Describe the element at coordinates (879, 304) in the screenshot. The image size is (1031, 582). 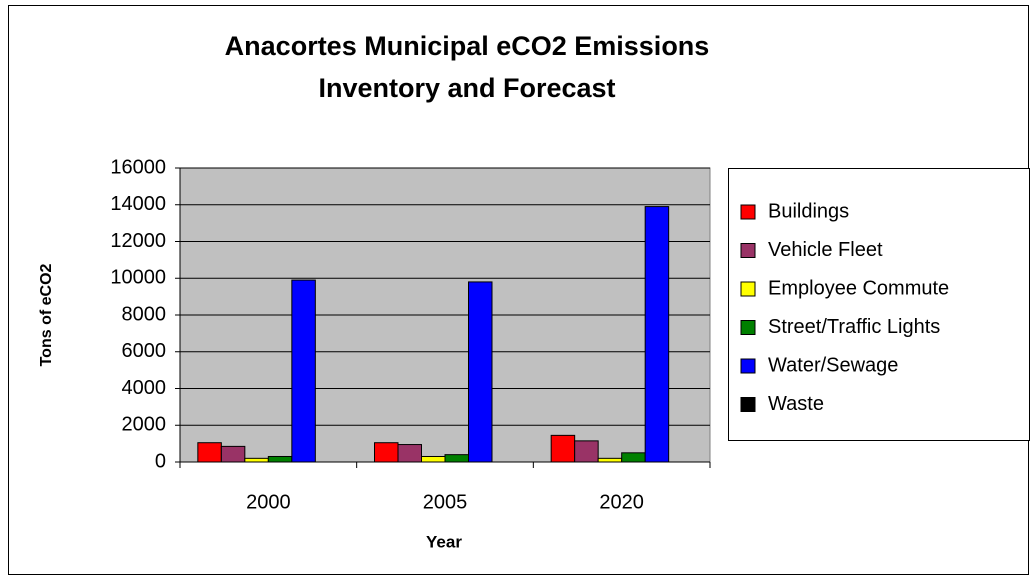
I see `legend-box` at that location.